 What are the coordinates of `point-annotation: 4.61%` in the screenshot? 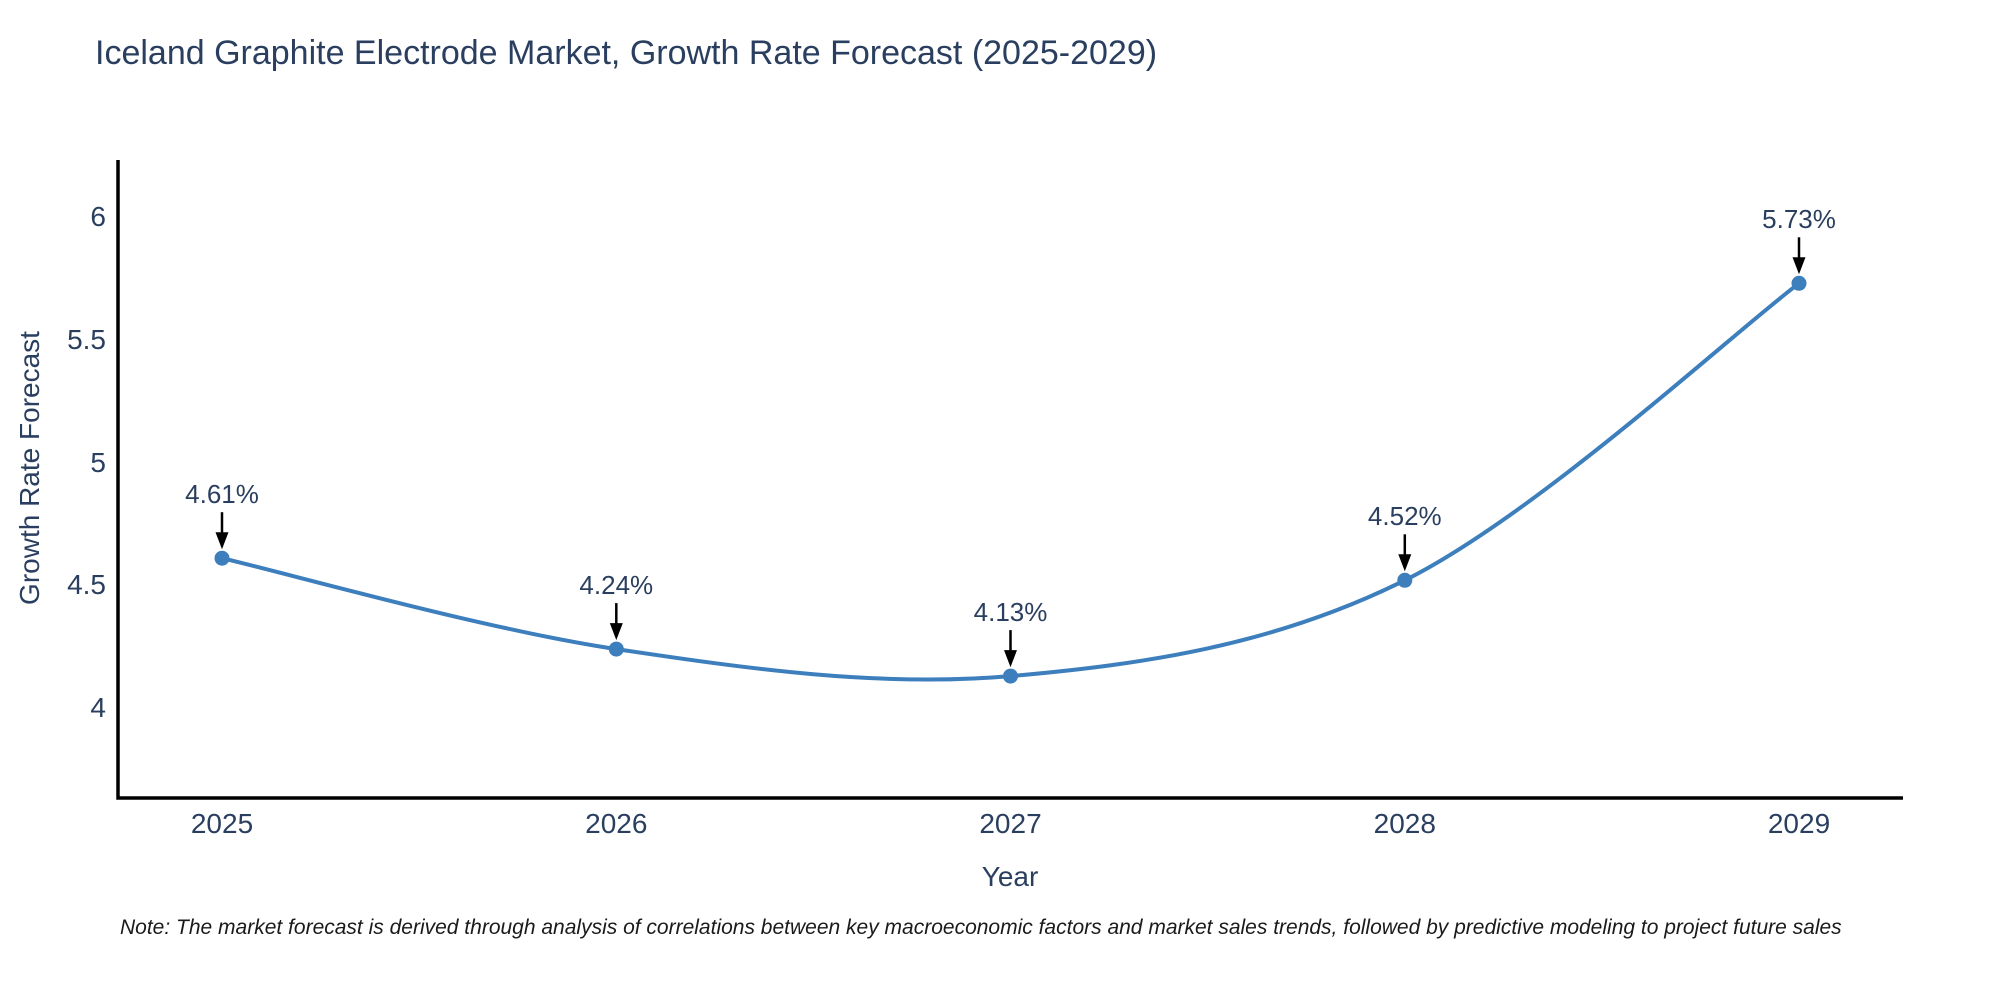 It's located at (222, 494).